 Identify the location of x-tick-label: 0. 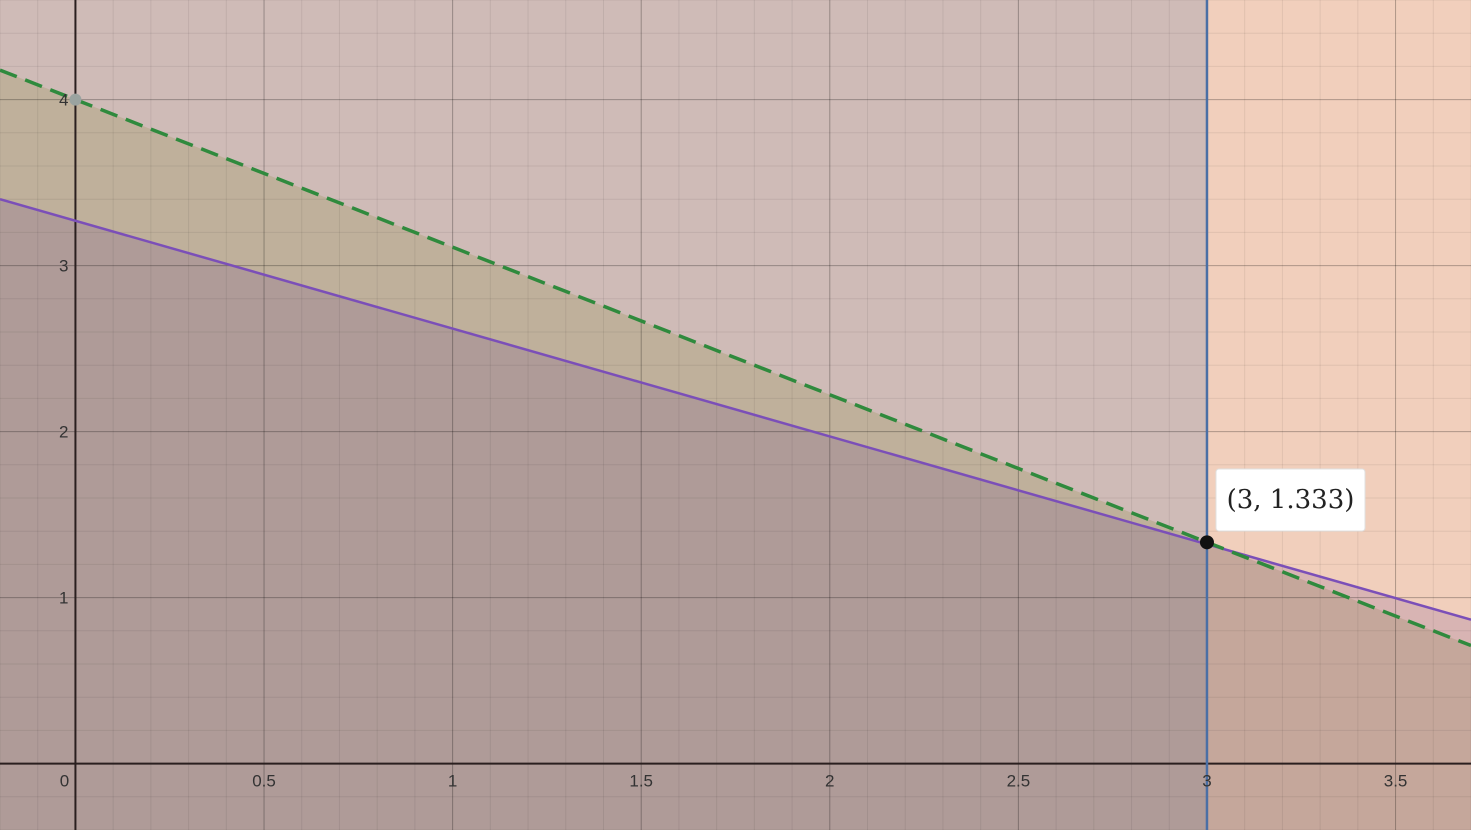
(64, 781).